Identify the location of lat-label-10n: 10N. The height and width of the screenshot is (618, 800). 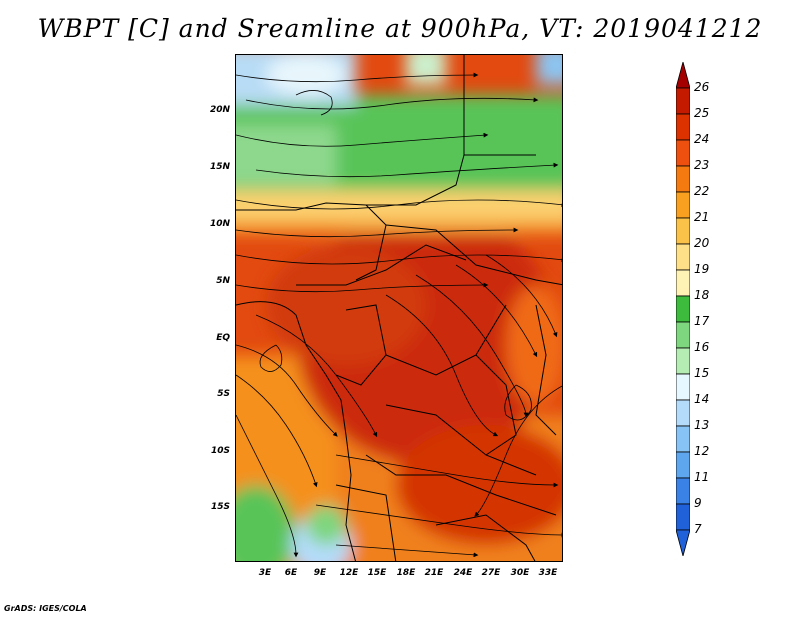
(219, 224).